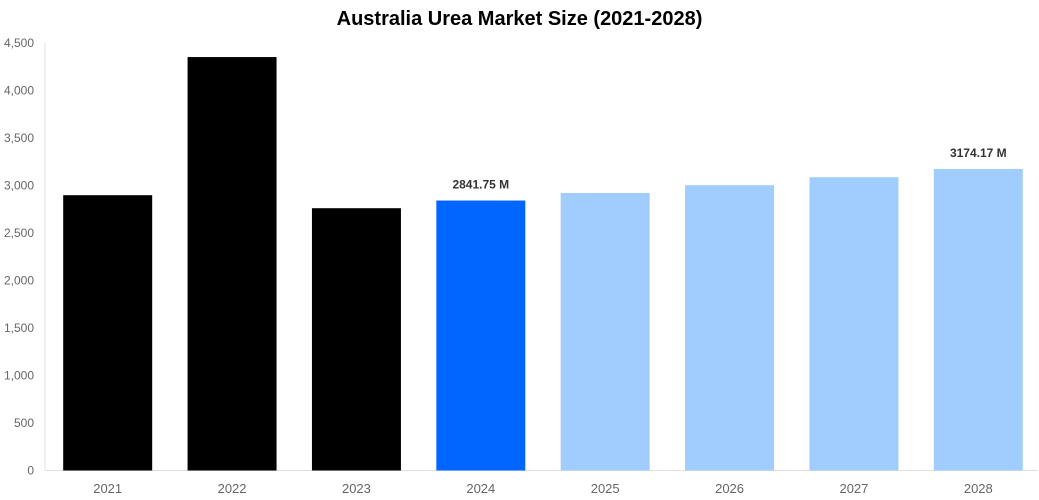  I want to click on y-tick-label: 4,000, so click(19, 91).